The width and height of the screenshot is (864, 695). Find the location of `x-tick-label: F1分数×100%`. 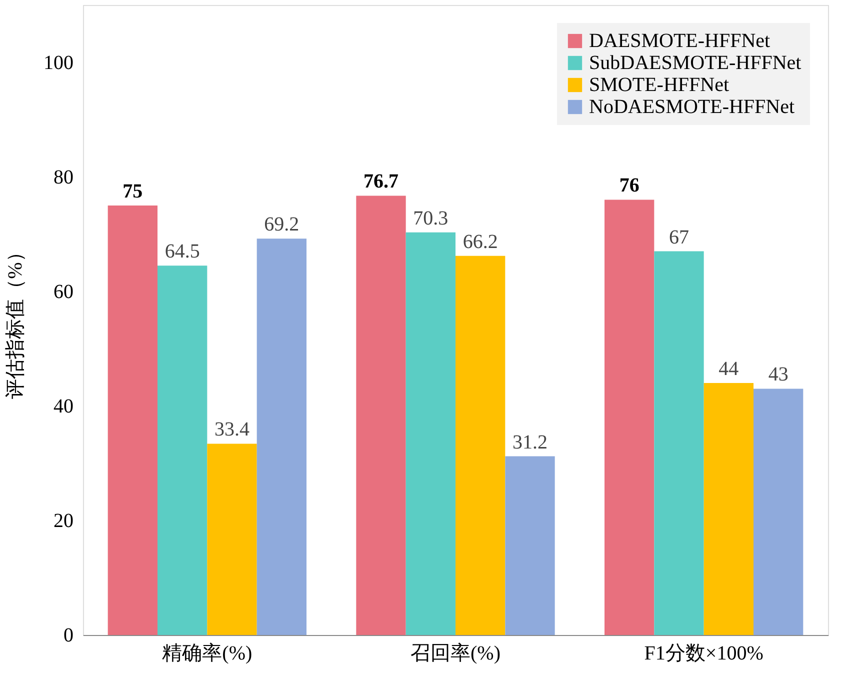

x-tick-label: F1分数×100% is located at coordinates (704, 653).